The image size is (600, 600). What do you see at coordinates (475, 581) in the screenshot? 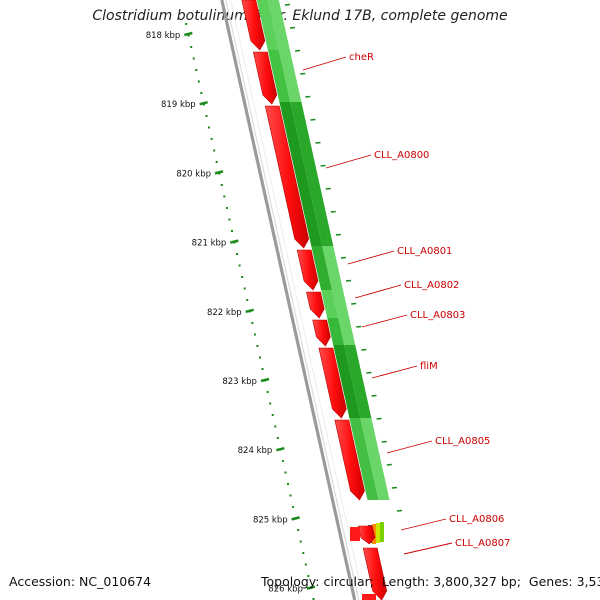
I see `length-value: 3,800,327 bp` at bounding box center [475, 581].